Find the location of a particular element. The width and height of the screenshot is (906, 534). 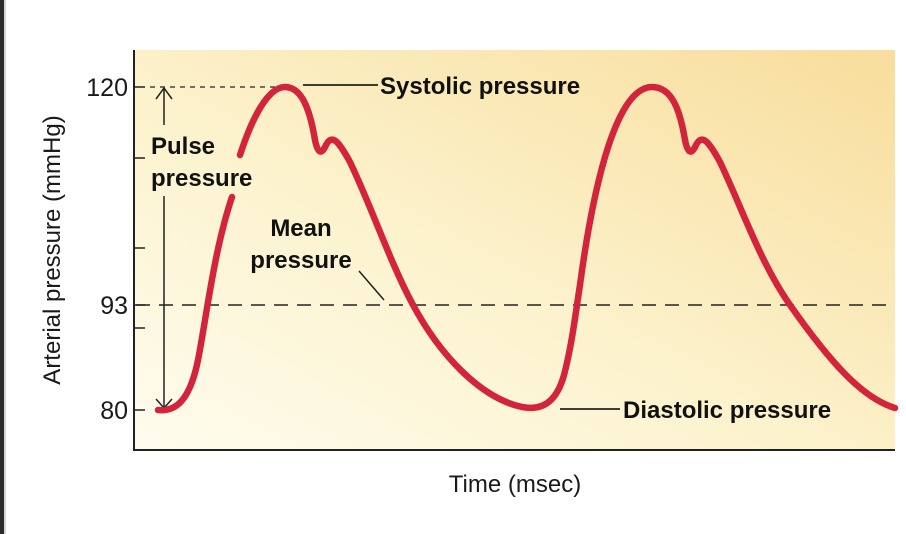

systolic-pressure-label: Systolic pressure is located at coordinates (480, 86).